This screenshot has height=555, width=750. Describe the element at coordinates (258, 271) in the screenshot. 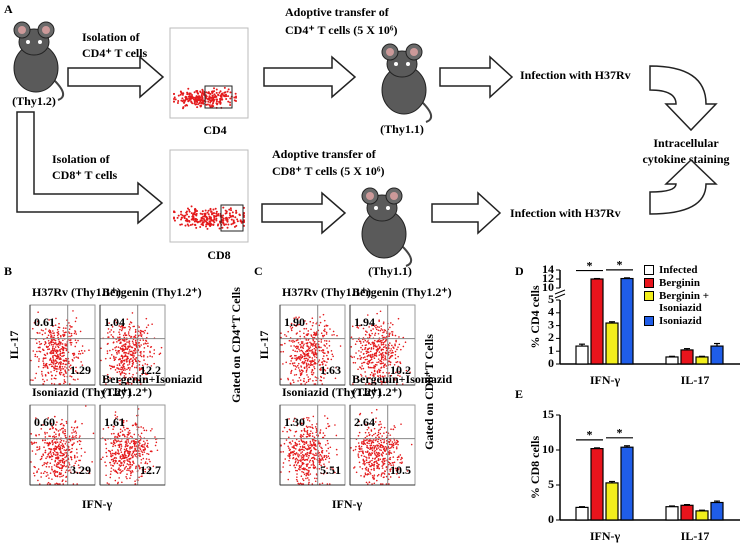

I see `panel-label: C` at that location.